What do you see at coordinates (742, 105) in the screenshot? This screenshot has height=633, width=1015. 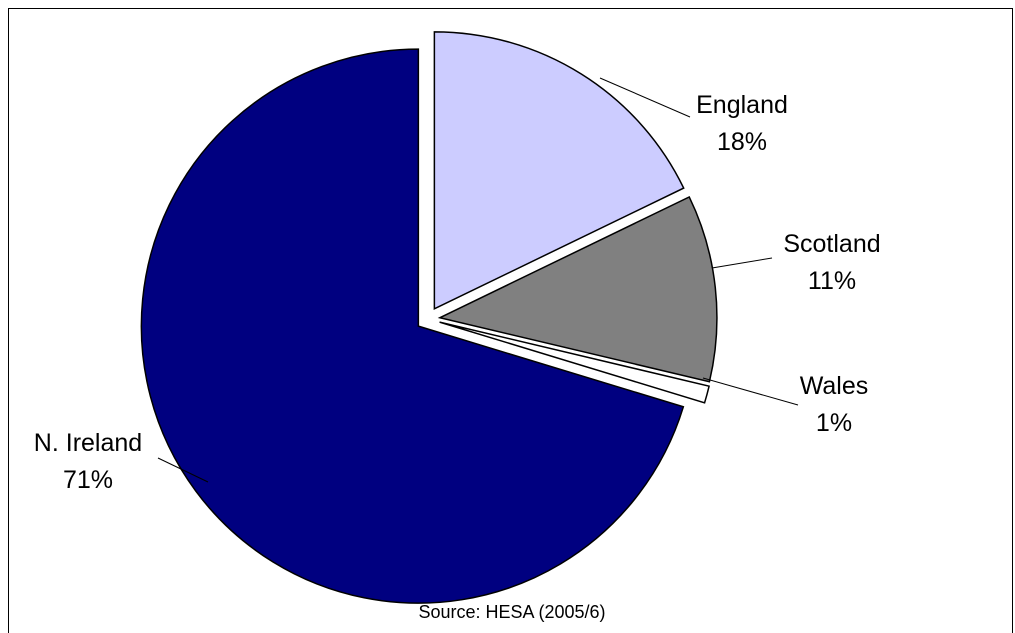 I see `slice-name-england: England` at bounding box center [742, 105].